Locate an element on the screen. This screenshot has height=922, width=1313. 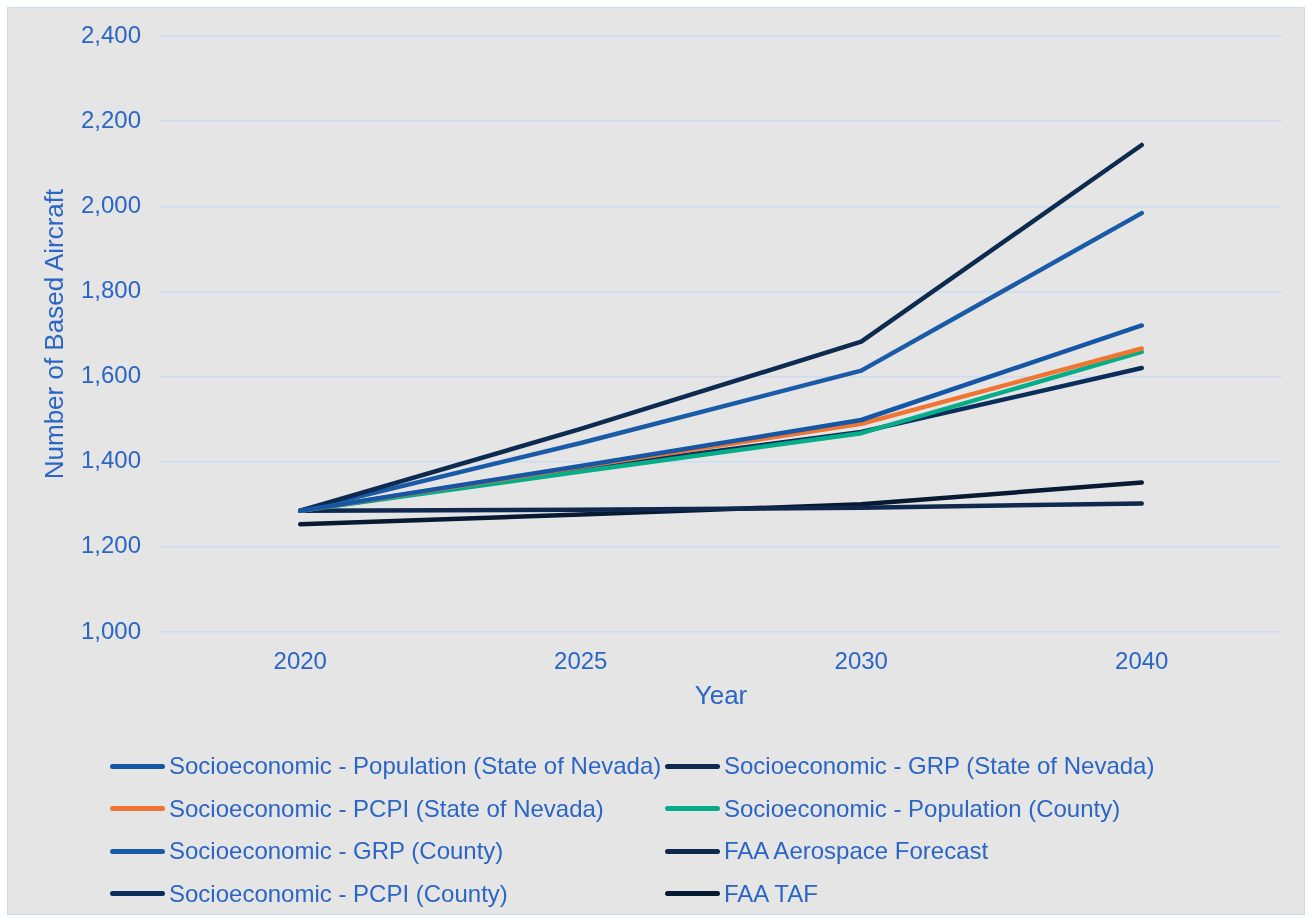
legend-label: Socioeconomic - Population (State of Nevada) is located at coordinates (415, 766).